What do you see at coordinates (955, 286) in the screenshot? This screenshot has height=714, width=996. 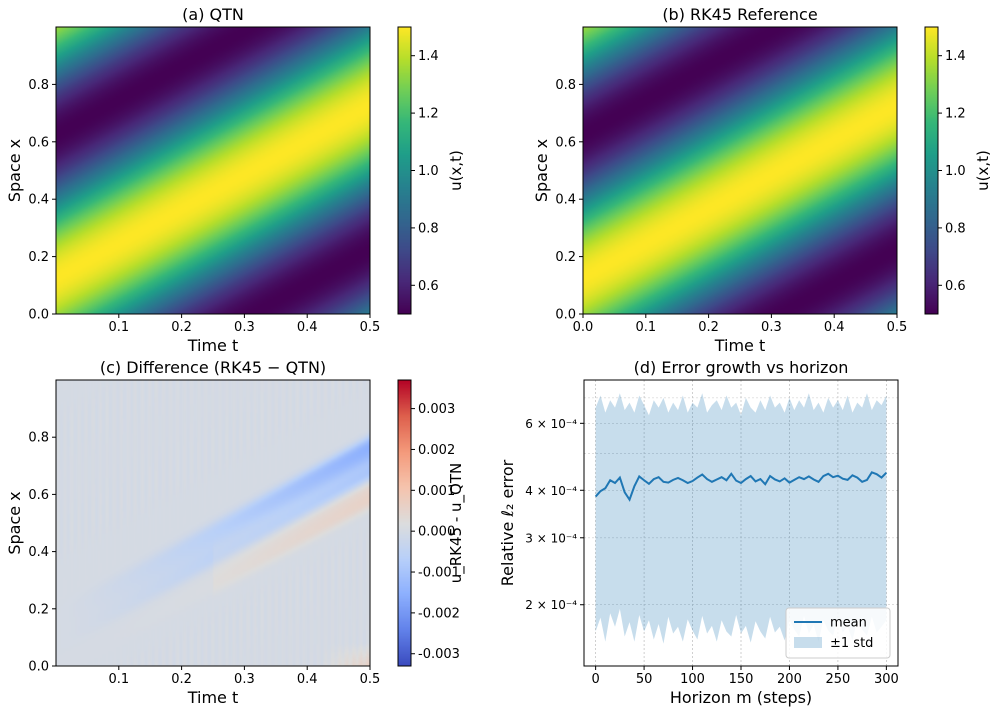 I see `panel-b-colorbar-tick-label-0: 0.6` at bounding box center [955, 286].